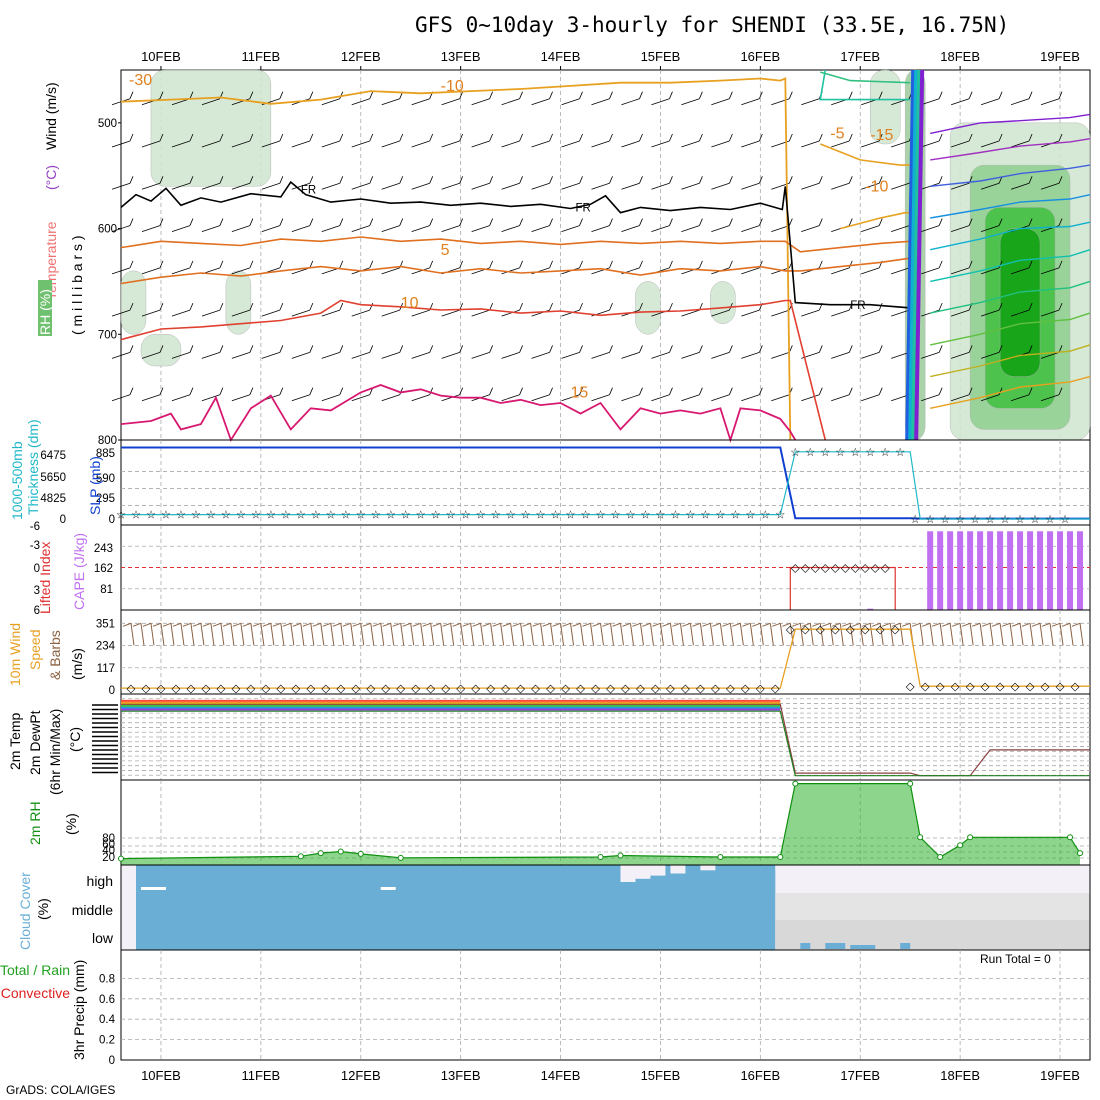 This screenshot has width=1100, height=1100. What do you see at coordinates (857, 306) in the screenshot?
I see `freezing-label: FR` at bounding box center [857, 306].